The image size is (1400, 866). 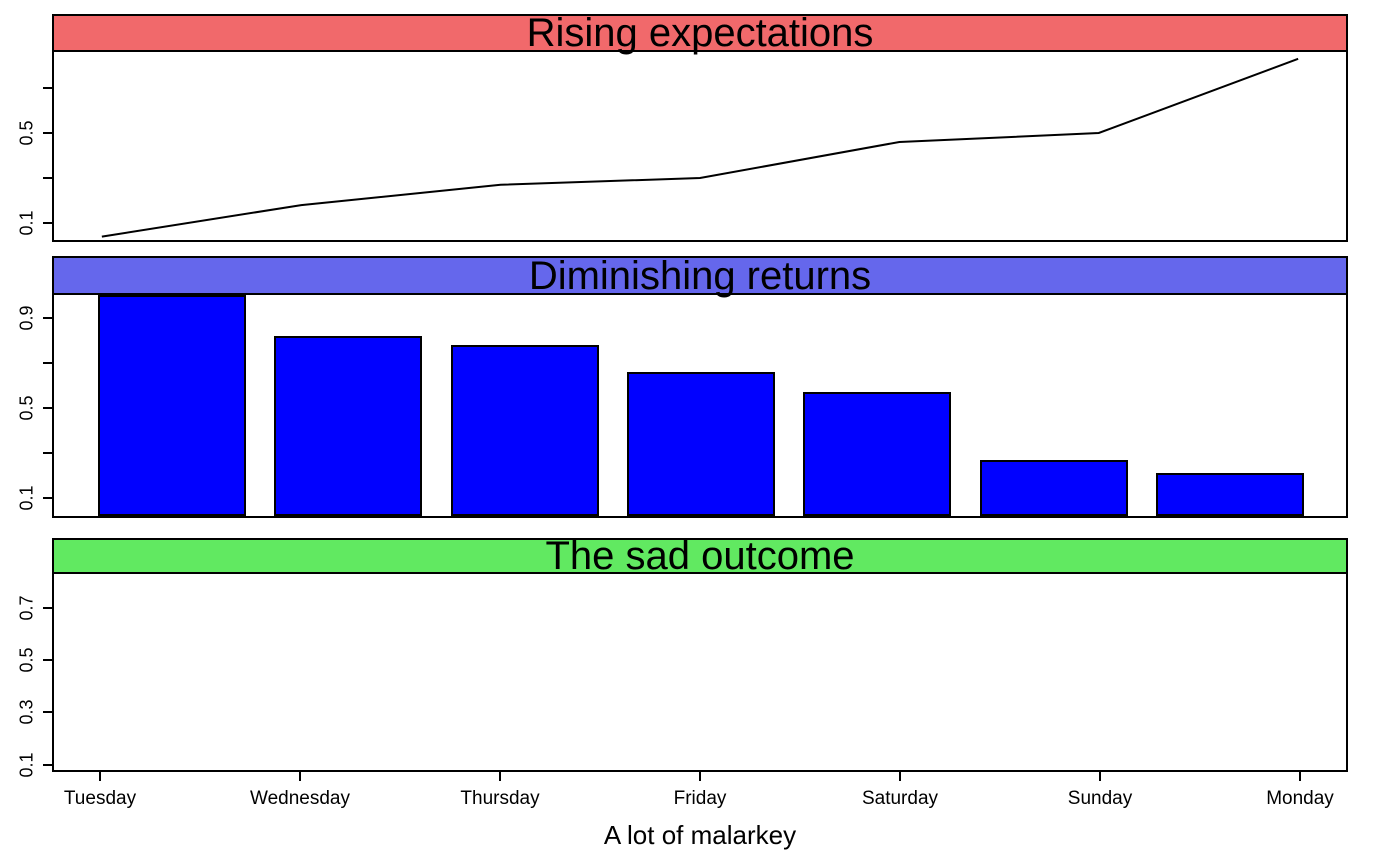 I want to click on x-tick-label: Sunday, so click(x=1100, y=798).